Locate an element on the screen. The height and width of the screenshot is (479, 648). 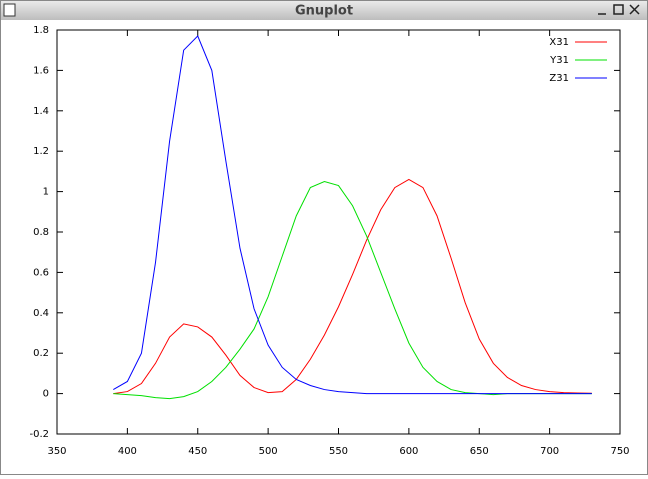
x-tick-label: 400 is located at coordinates (127, 451).